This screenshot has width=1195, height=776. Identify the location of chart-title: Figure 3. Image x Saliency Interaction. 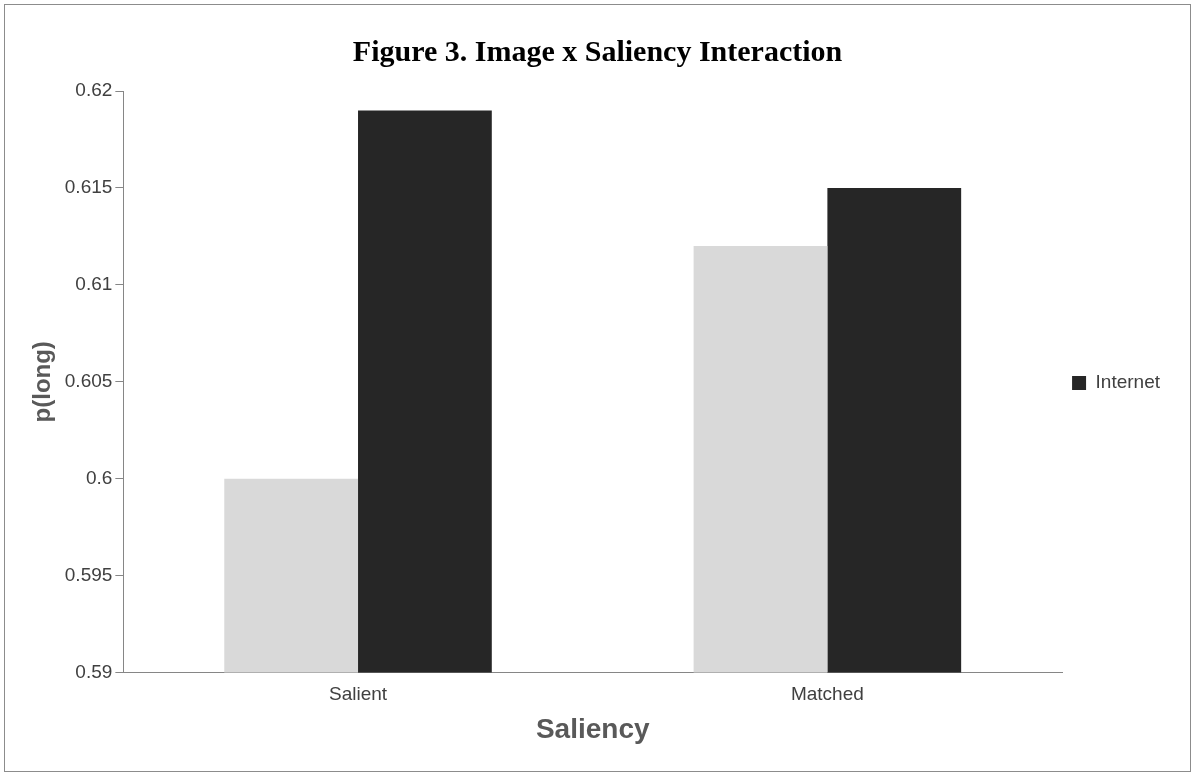
(597, 50).